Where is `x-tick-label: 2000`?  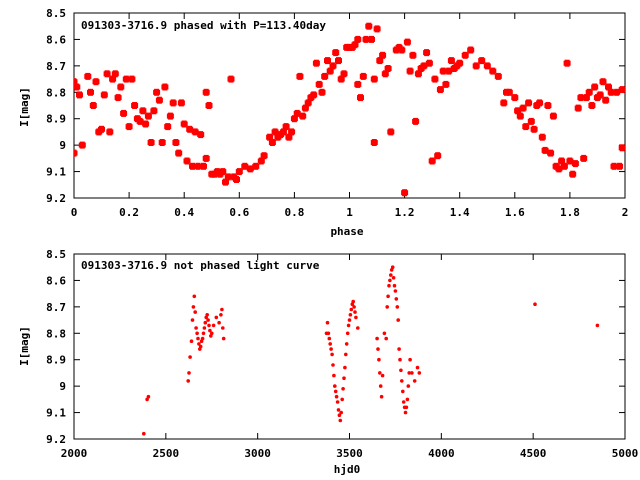 x-tick-label: 2000 is located at coordinates (74, 453).